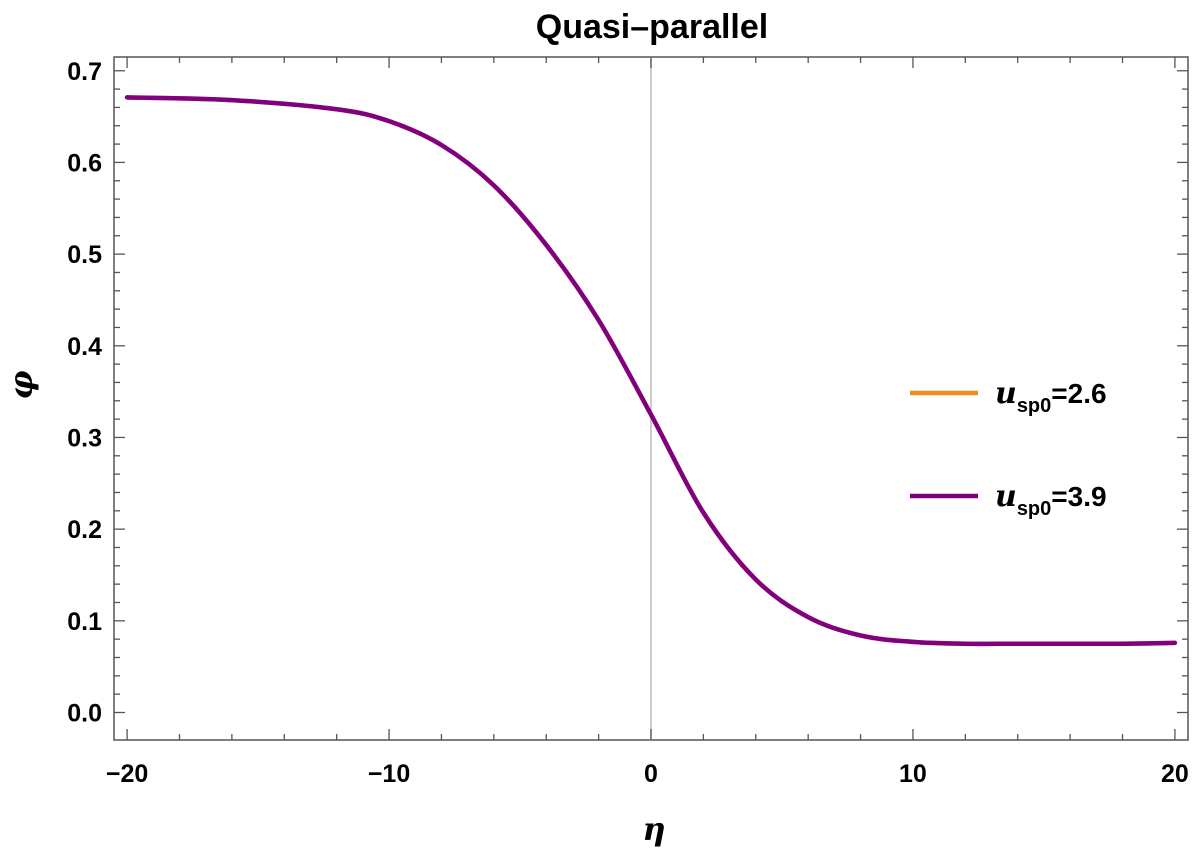  I want to click on y-tick-label: 0.4, so click(84, 347).